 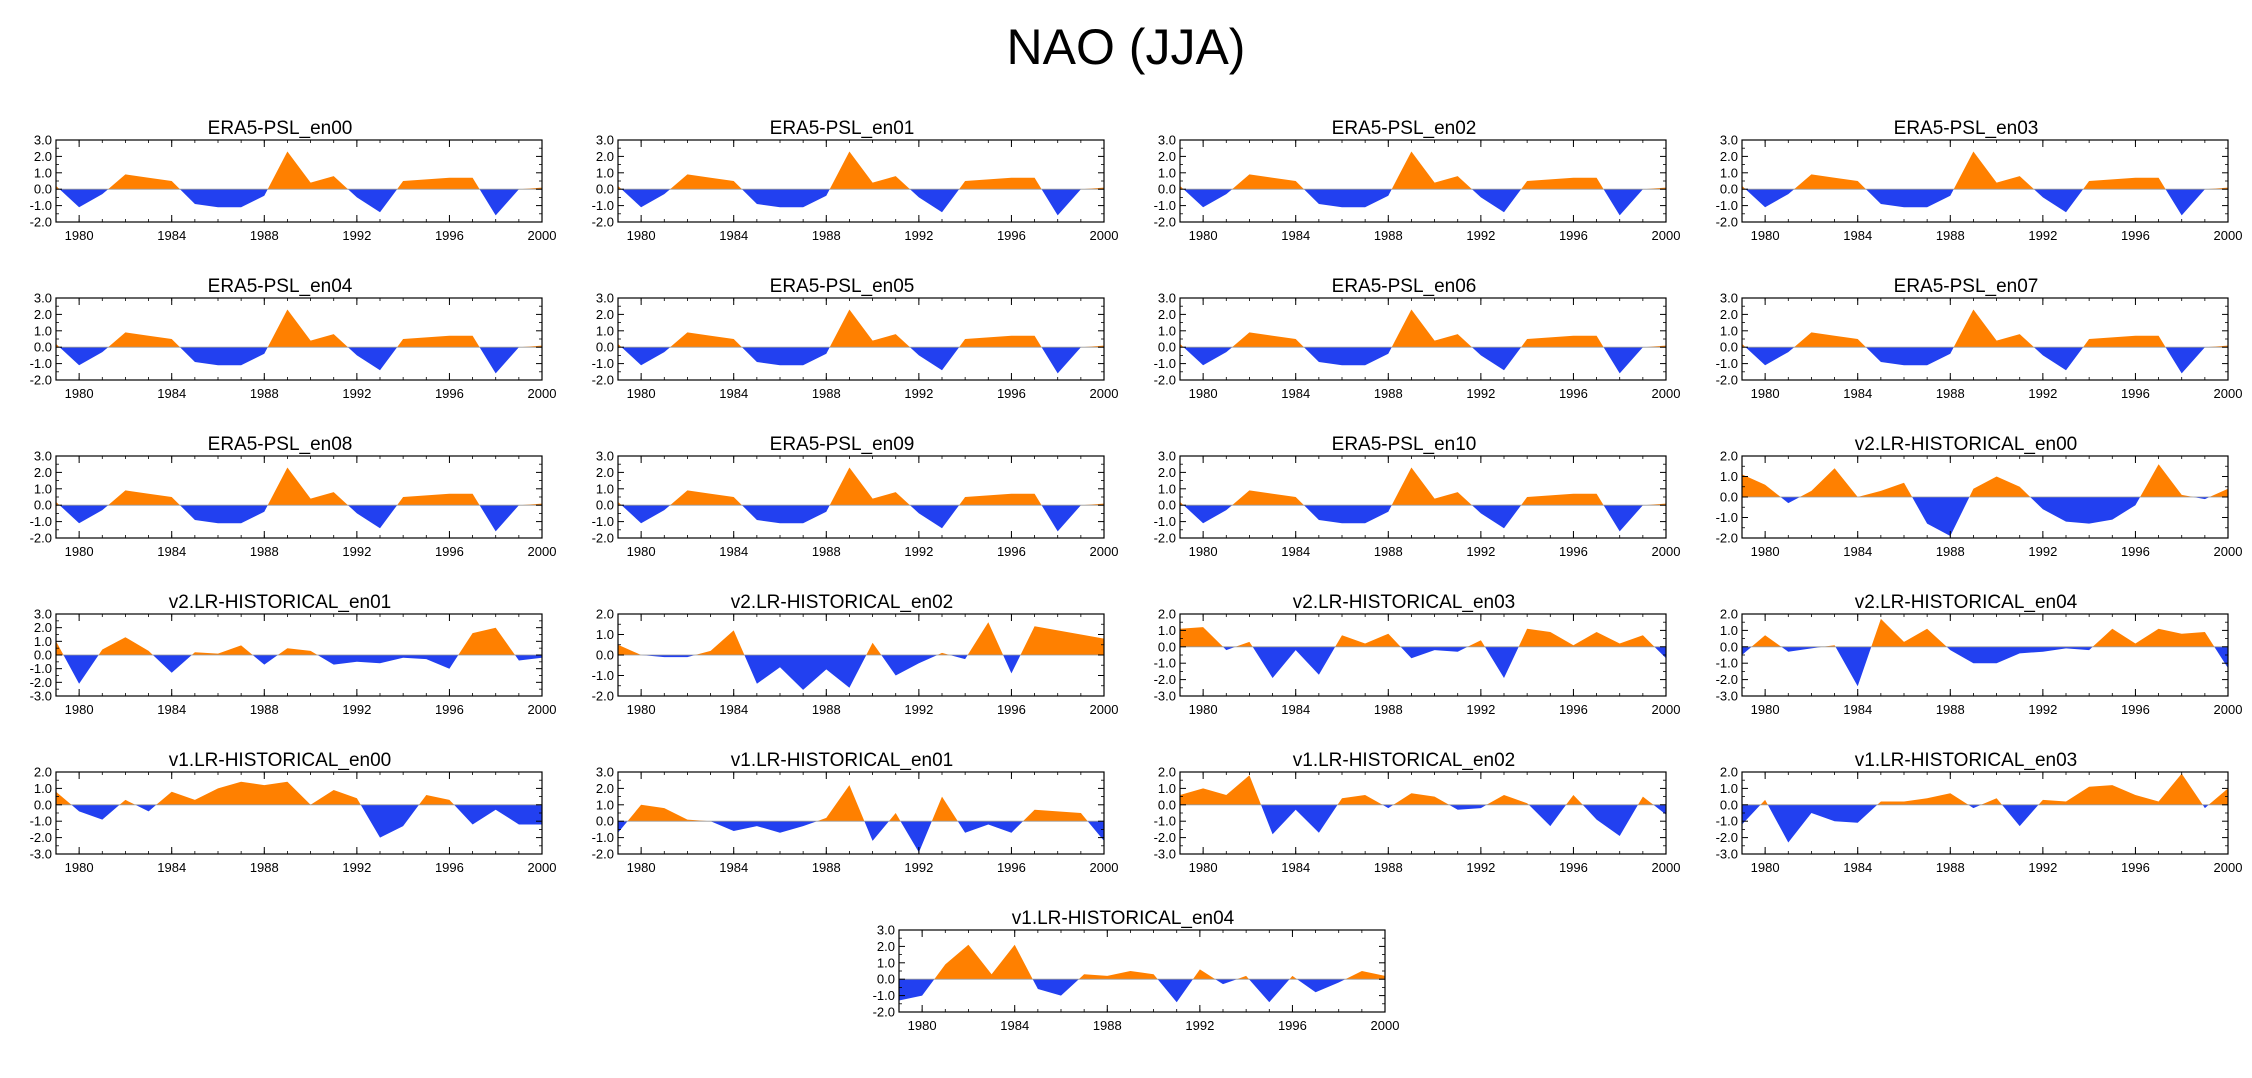 I want to click on panel-title: v2.LR-HISTORICAL_en04, so click(x=1966, y=602).